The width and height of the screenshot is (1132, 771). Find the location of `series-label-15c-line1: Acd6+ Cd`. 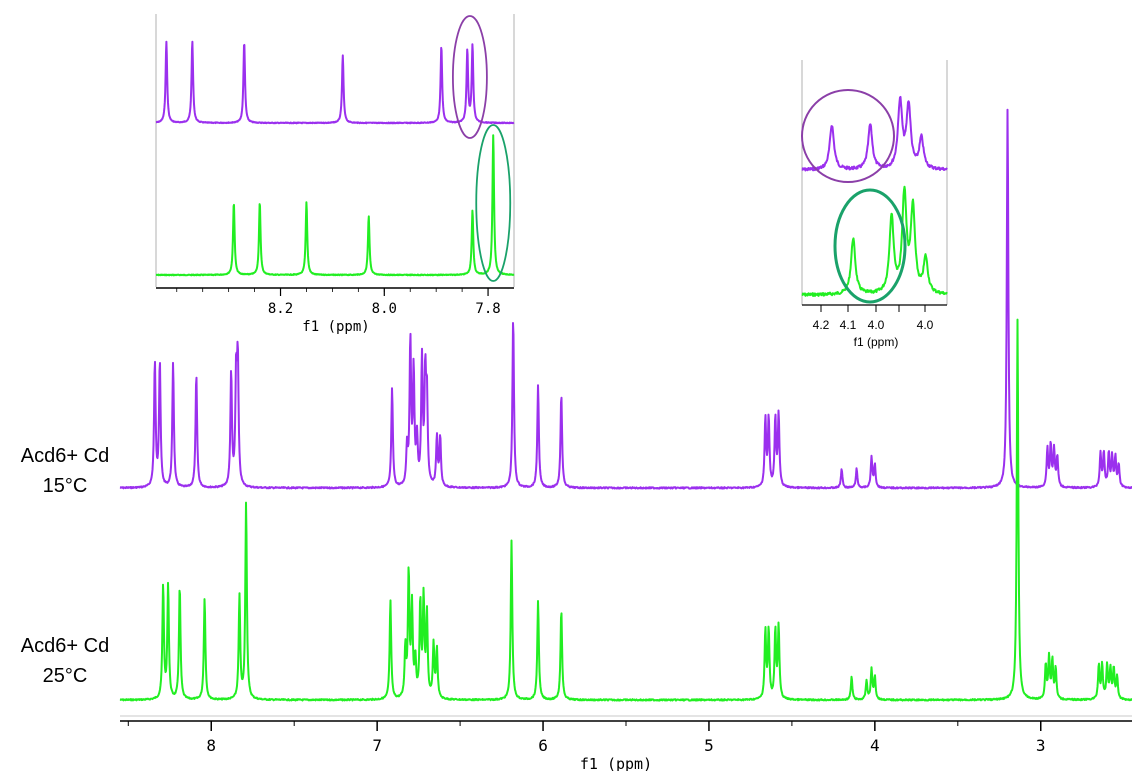

series-label-15c-line1: Acd6+ Cd is located at coordinates (65, 456).